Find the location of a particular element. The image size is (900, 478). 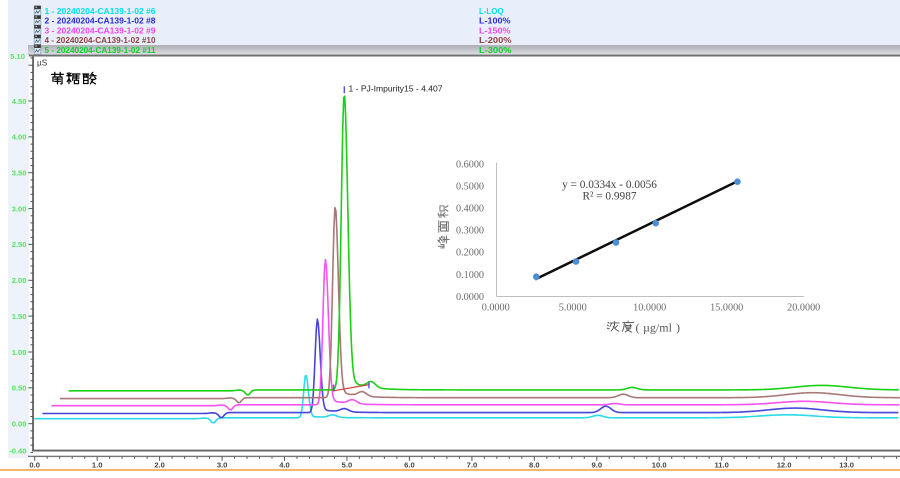

svg-text: 0.5000 is located at coordinates (470, 187).